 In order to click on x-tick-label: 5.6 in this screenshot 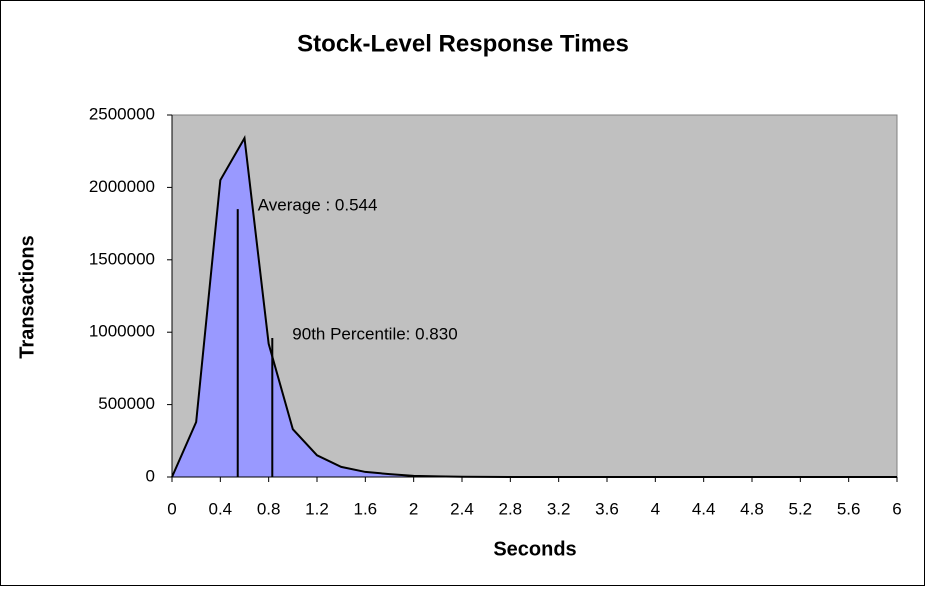, I will do `click(849, 508)`.